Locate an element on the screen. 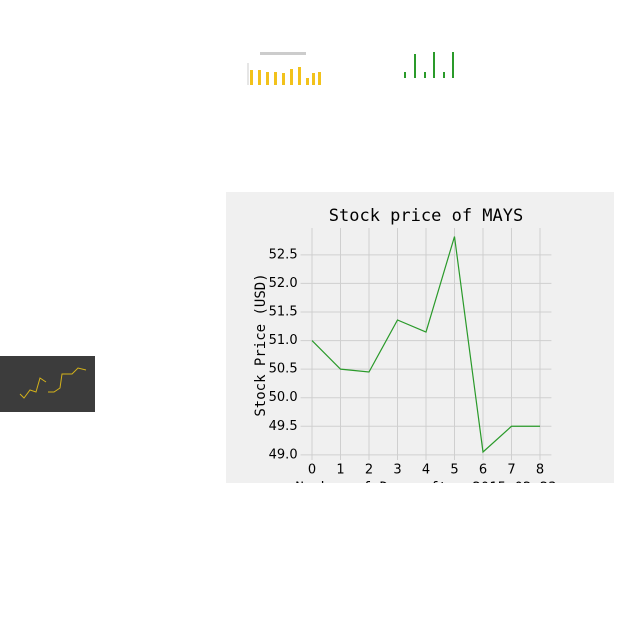  thumbnail-dots is located at coordinates (429, 65).